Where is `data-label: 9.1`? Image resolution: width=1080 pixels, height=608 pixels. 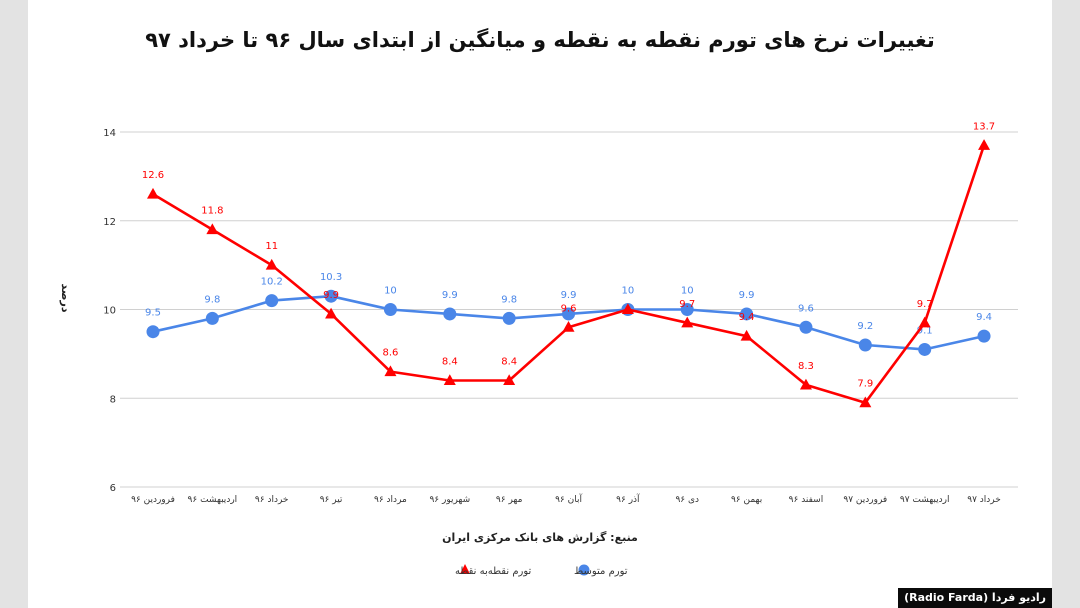
data-label: 9.1 is located at coordinates (925, 330).